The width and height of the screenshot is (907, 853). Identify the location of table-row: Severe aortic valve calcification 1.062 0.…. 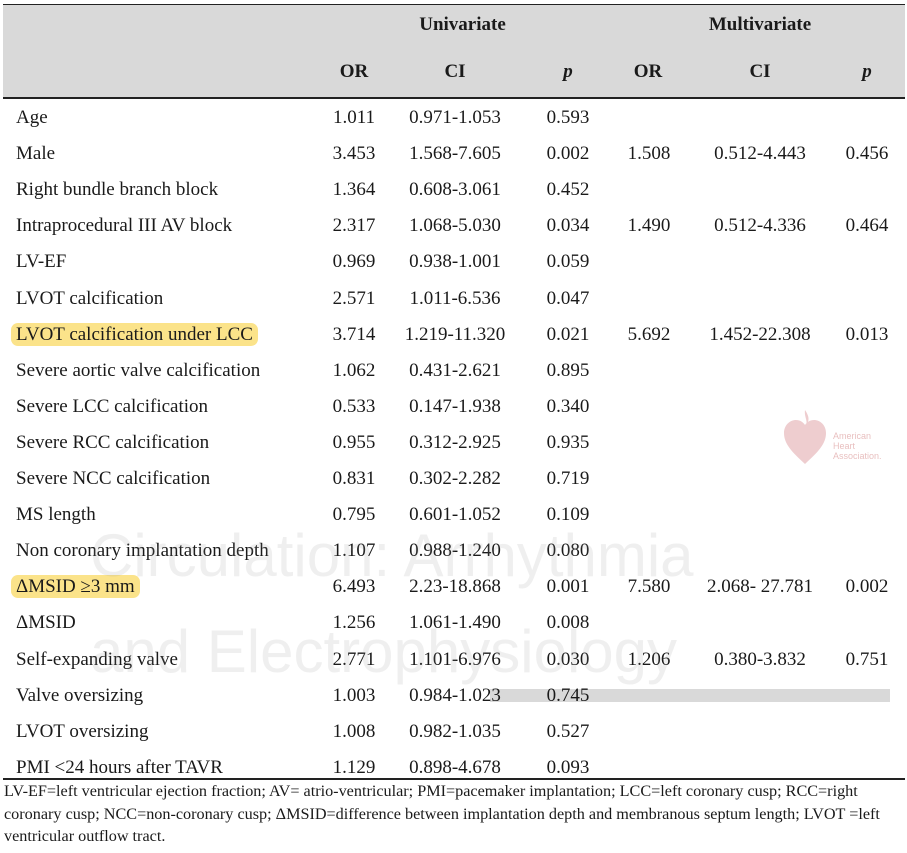
(453, 372).